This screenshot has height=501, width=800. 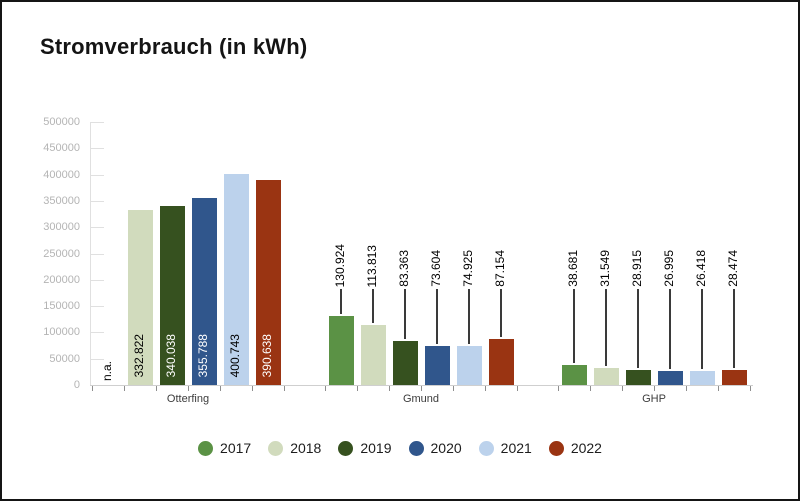 I want to click on bar-2021-Otterfing, so click(x=236, y=279).